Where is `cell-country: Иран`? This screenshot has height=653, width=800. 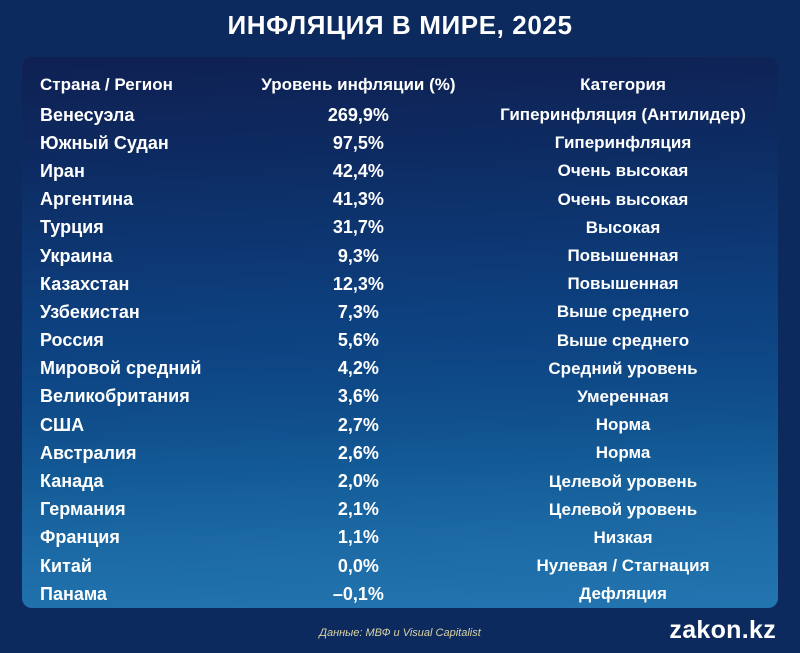 cell-country: Иран is located at coordinates (62, 170).